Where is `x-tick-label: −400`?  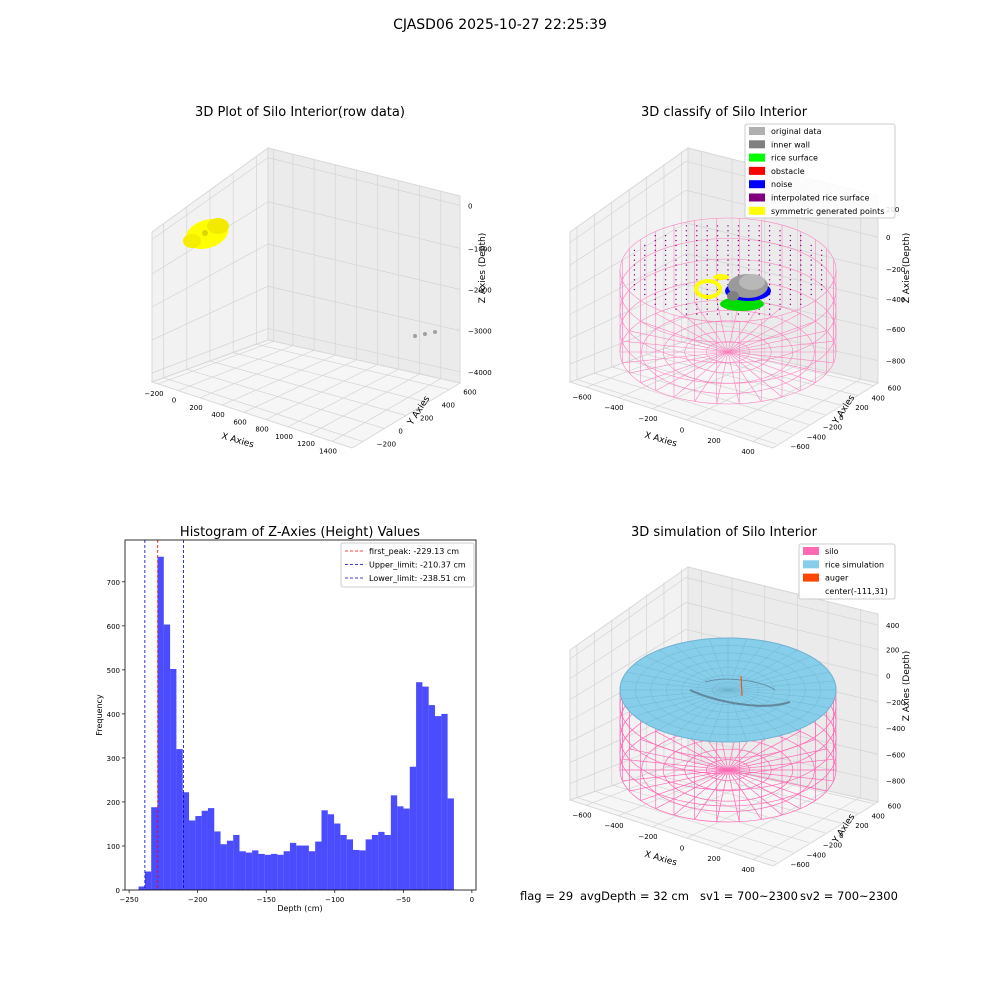
x-tick-label: −400 is located at coordinates (613, 408).